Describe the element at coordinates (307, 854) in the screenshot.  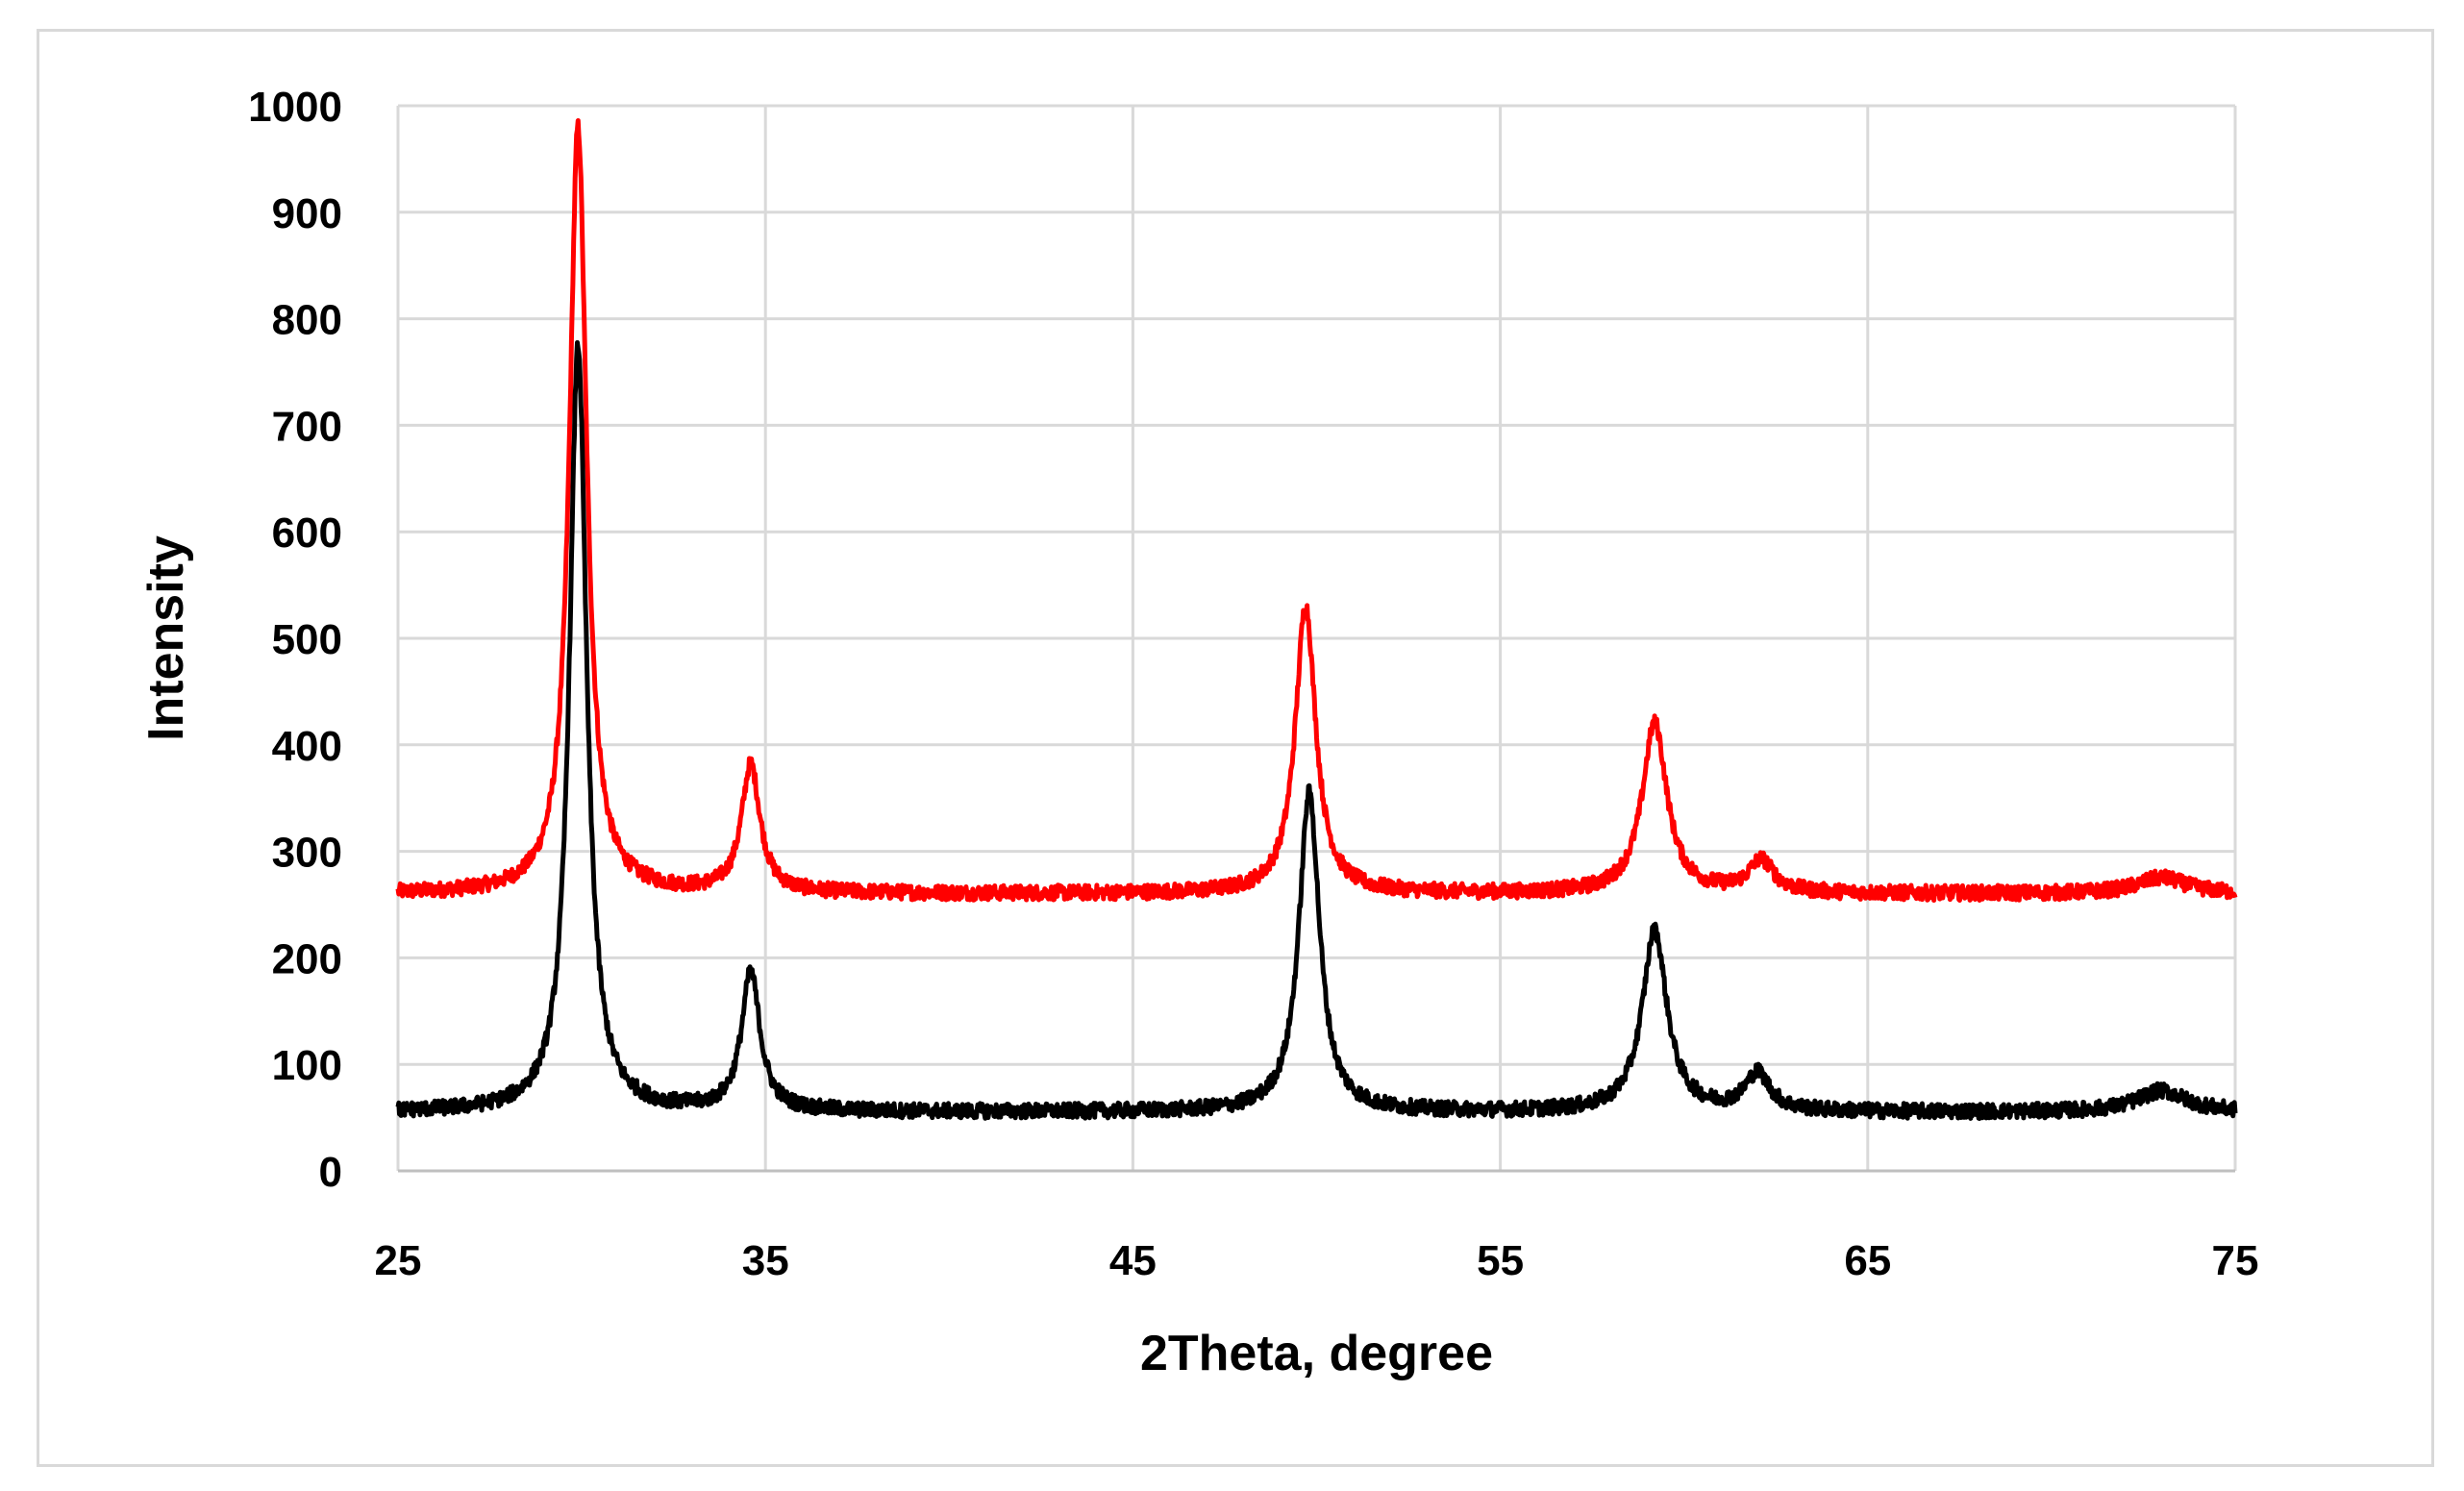
I see `y-tick-label-300: 300` at that location.